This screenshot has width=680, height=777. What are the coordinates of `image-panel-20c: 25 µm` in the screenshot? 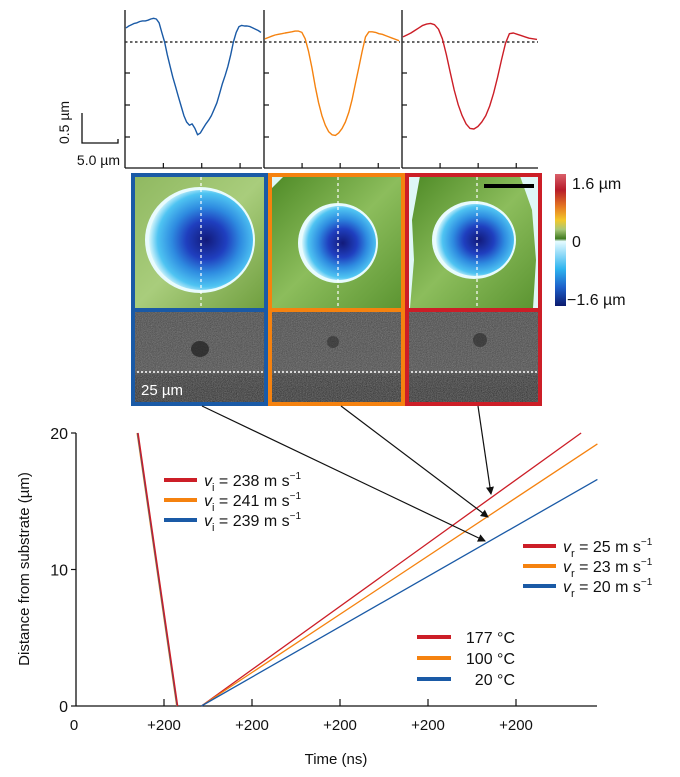 It's located at (199, 289).